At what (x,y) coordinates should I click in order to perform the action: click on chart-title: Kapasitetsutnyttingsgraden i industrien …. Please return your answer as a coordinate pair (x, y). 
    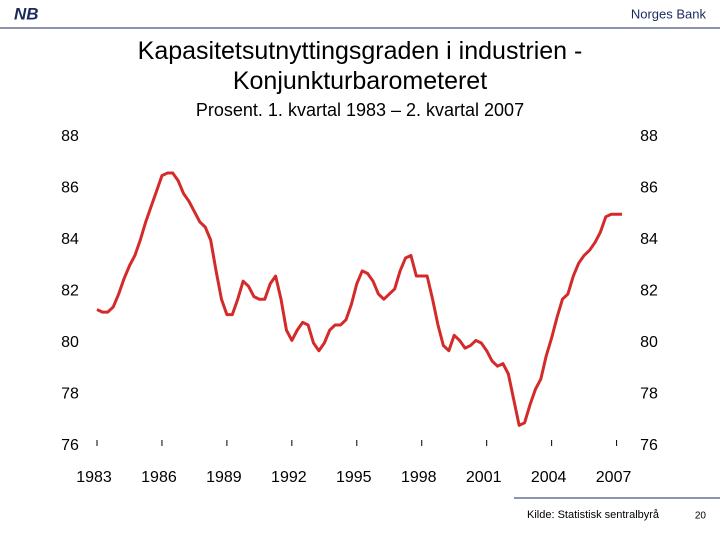
    Looking at the image, I should click on (360, 66).